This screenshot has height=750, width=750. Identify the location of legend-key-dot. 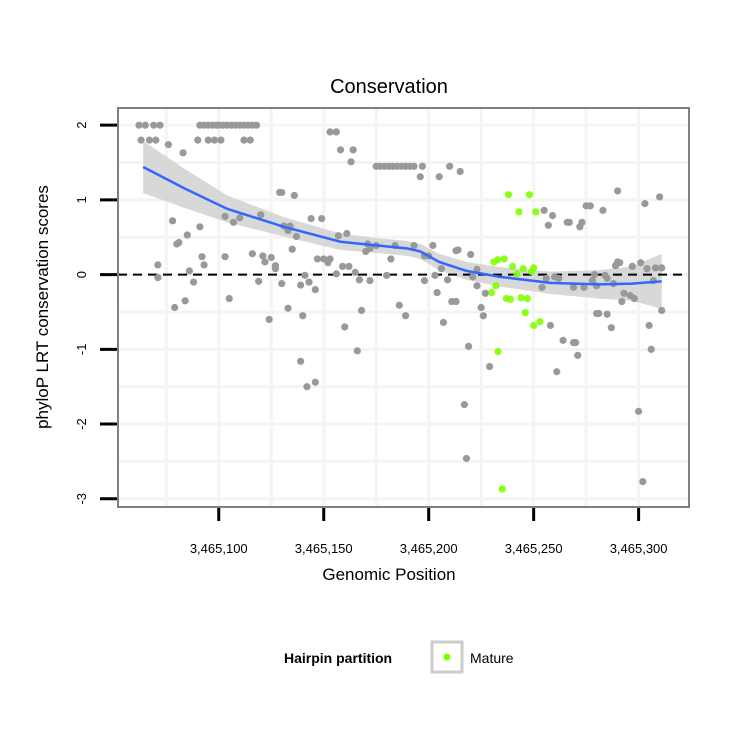
(447, 657).